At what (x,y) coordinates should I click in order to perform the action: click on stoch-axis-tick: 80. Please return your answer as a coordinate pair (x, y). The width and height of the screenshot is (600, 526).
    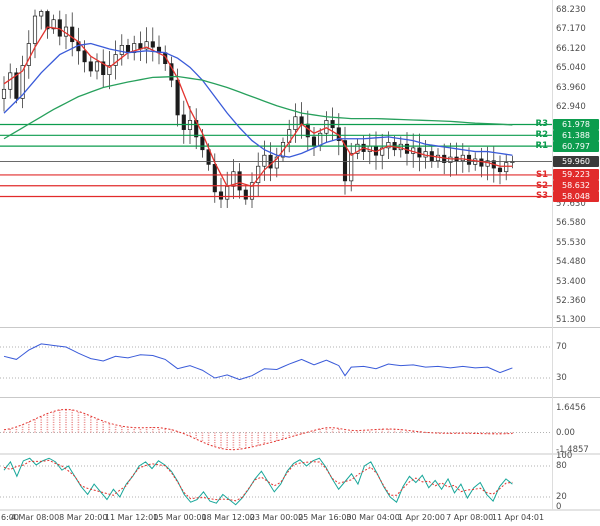
    Looking at the image, I should click on (561, 466).